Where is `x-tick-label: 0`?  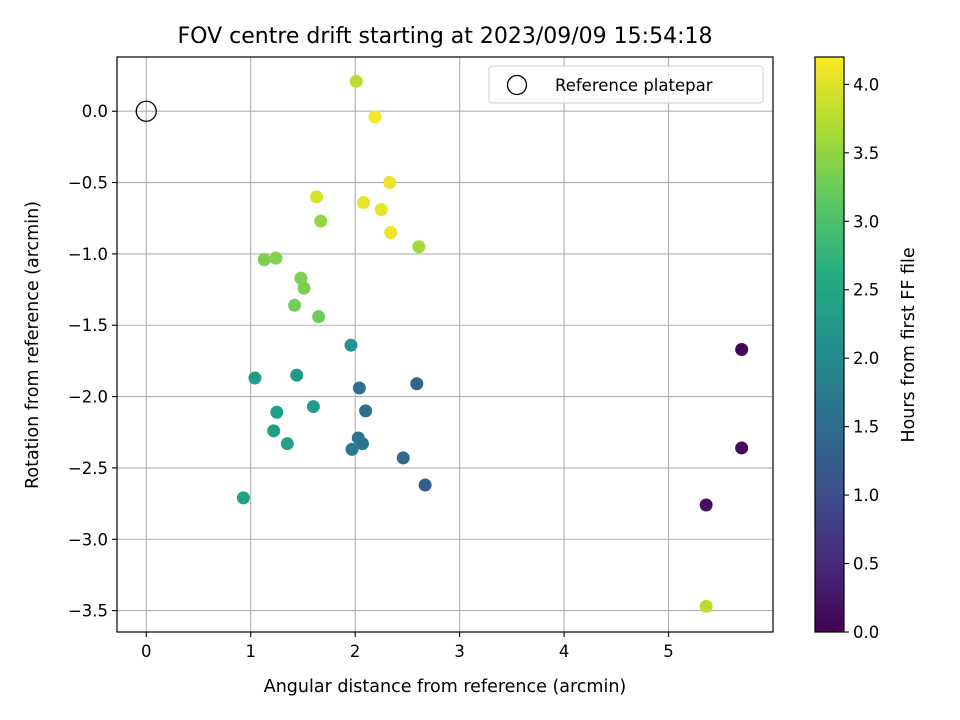 x-tick-label: 0 is located at coordinates (146, 651).